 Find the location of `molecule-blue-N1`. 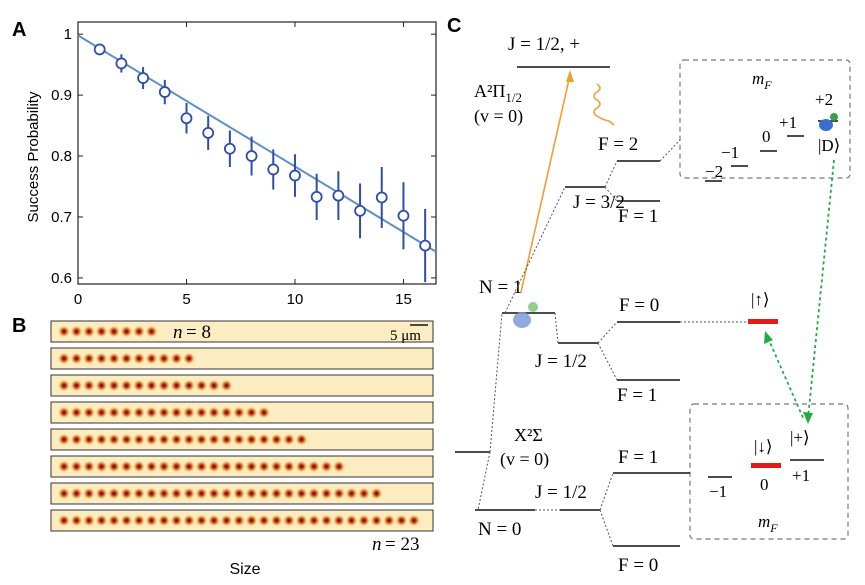

molecule-blue-N1 is located at coordinates (522, 320).